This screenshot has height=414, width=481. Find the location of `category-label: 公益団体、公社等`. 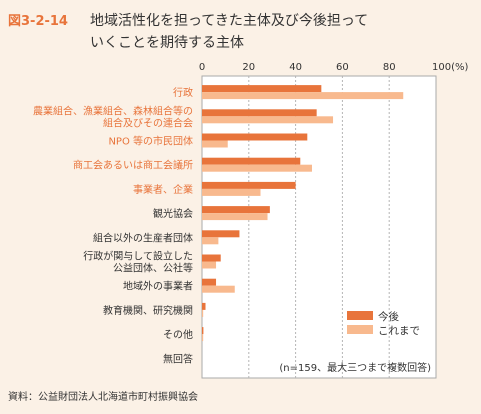

category-label: 公益団体、公社等 is located at coordinates (153, 268).